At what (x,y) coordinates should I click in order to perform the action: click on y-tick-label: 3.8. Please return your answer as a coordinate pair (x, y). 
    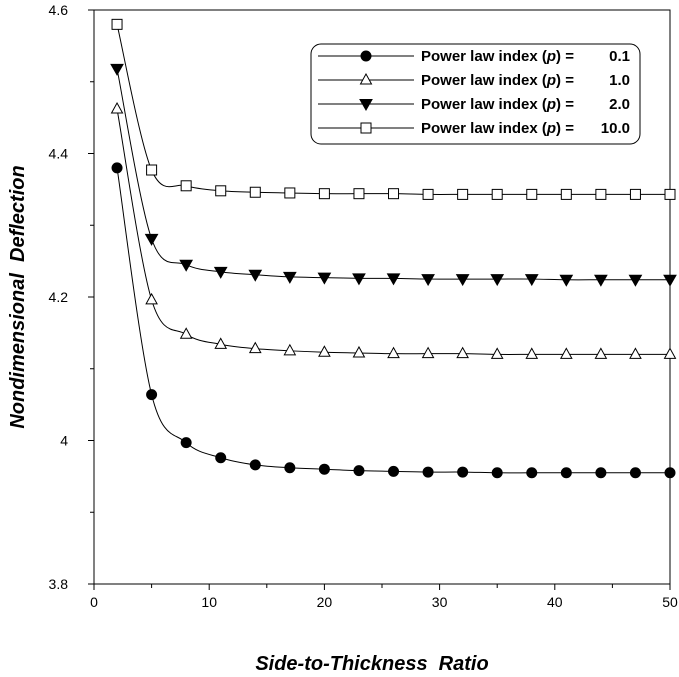
    Looking at the image, I should click on (59, 584).